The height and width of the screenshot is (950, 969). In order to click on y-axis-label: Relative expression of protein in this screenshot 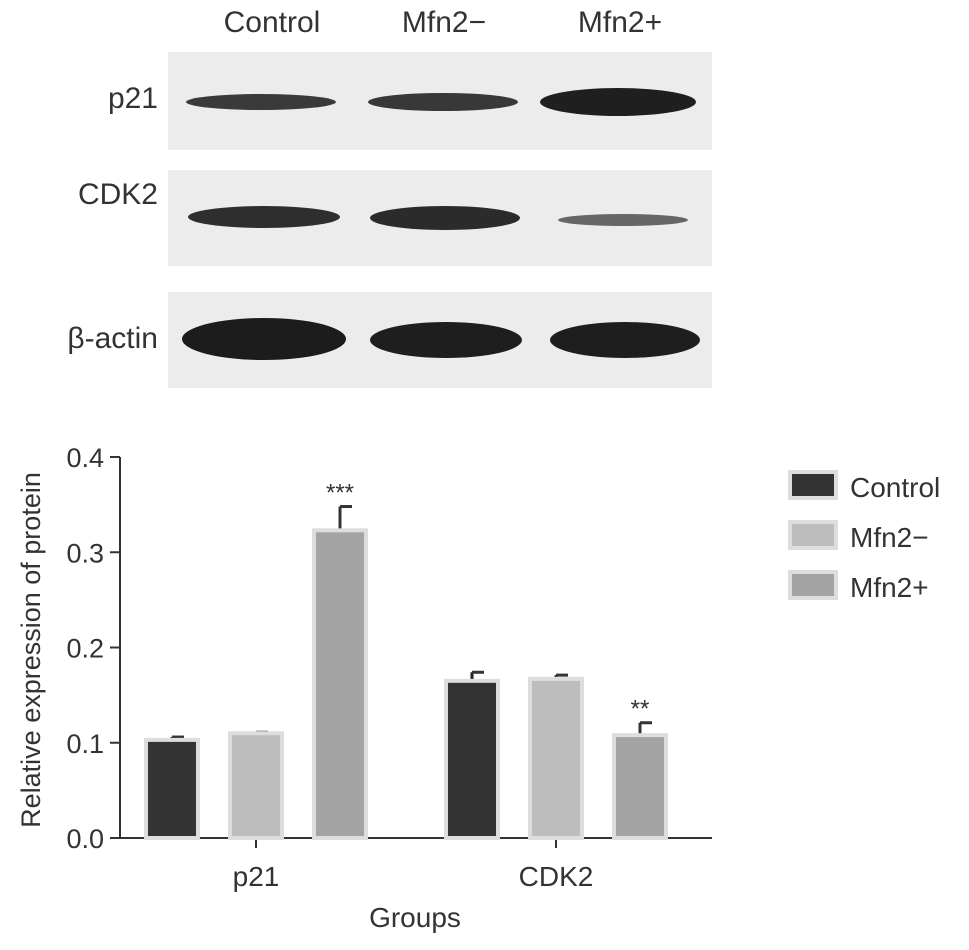, I will do `click(31, 650)`.